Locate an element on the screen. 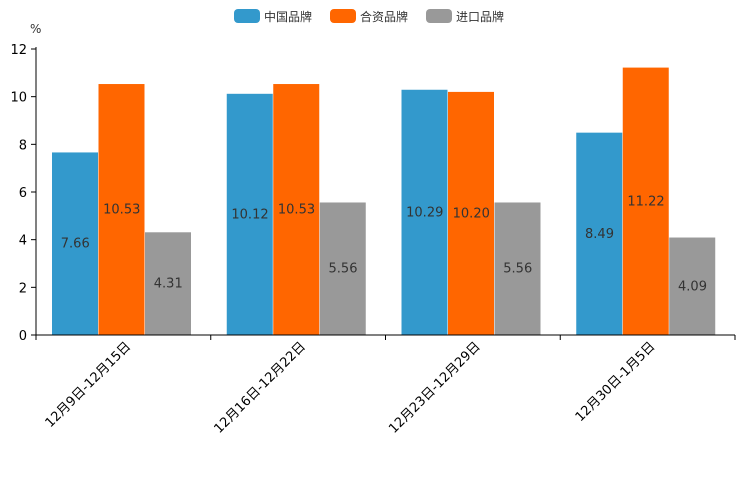 Image resolution: width=744 pixels, height=496 pixels. bar-value-label: 11.22 is located at coordinates (645, 201).